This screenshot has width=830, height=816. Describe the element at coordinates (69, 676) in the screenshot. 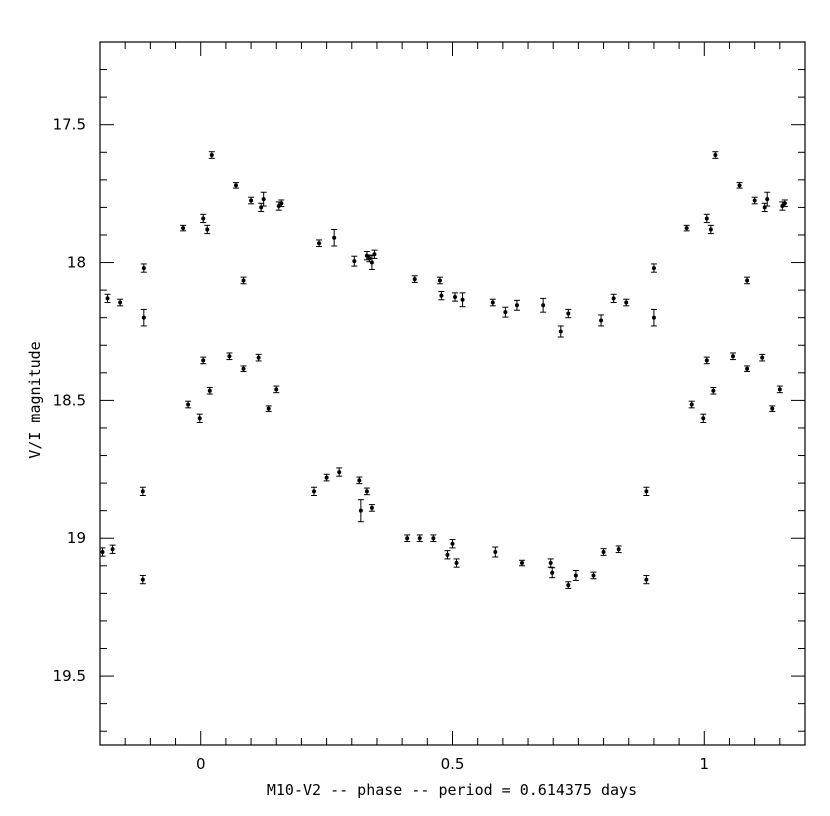

I see `y-tick-label: 19.5` at that location.